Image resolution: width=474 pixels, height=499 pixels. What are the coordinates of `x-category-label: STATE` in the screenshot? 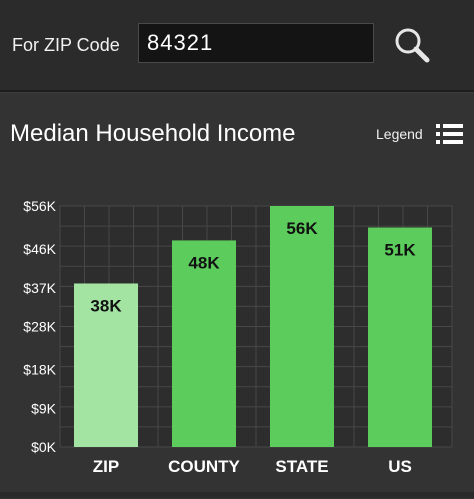 It's located at (301, 466).